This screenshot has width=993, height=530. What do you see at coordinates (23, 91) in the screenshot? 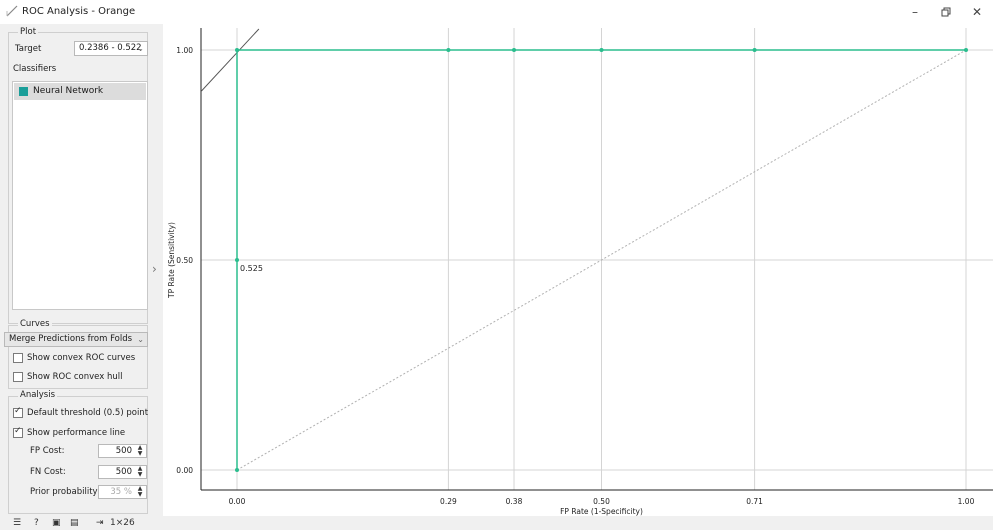
I see `color-swatch` at bounding box center [23, 91].